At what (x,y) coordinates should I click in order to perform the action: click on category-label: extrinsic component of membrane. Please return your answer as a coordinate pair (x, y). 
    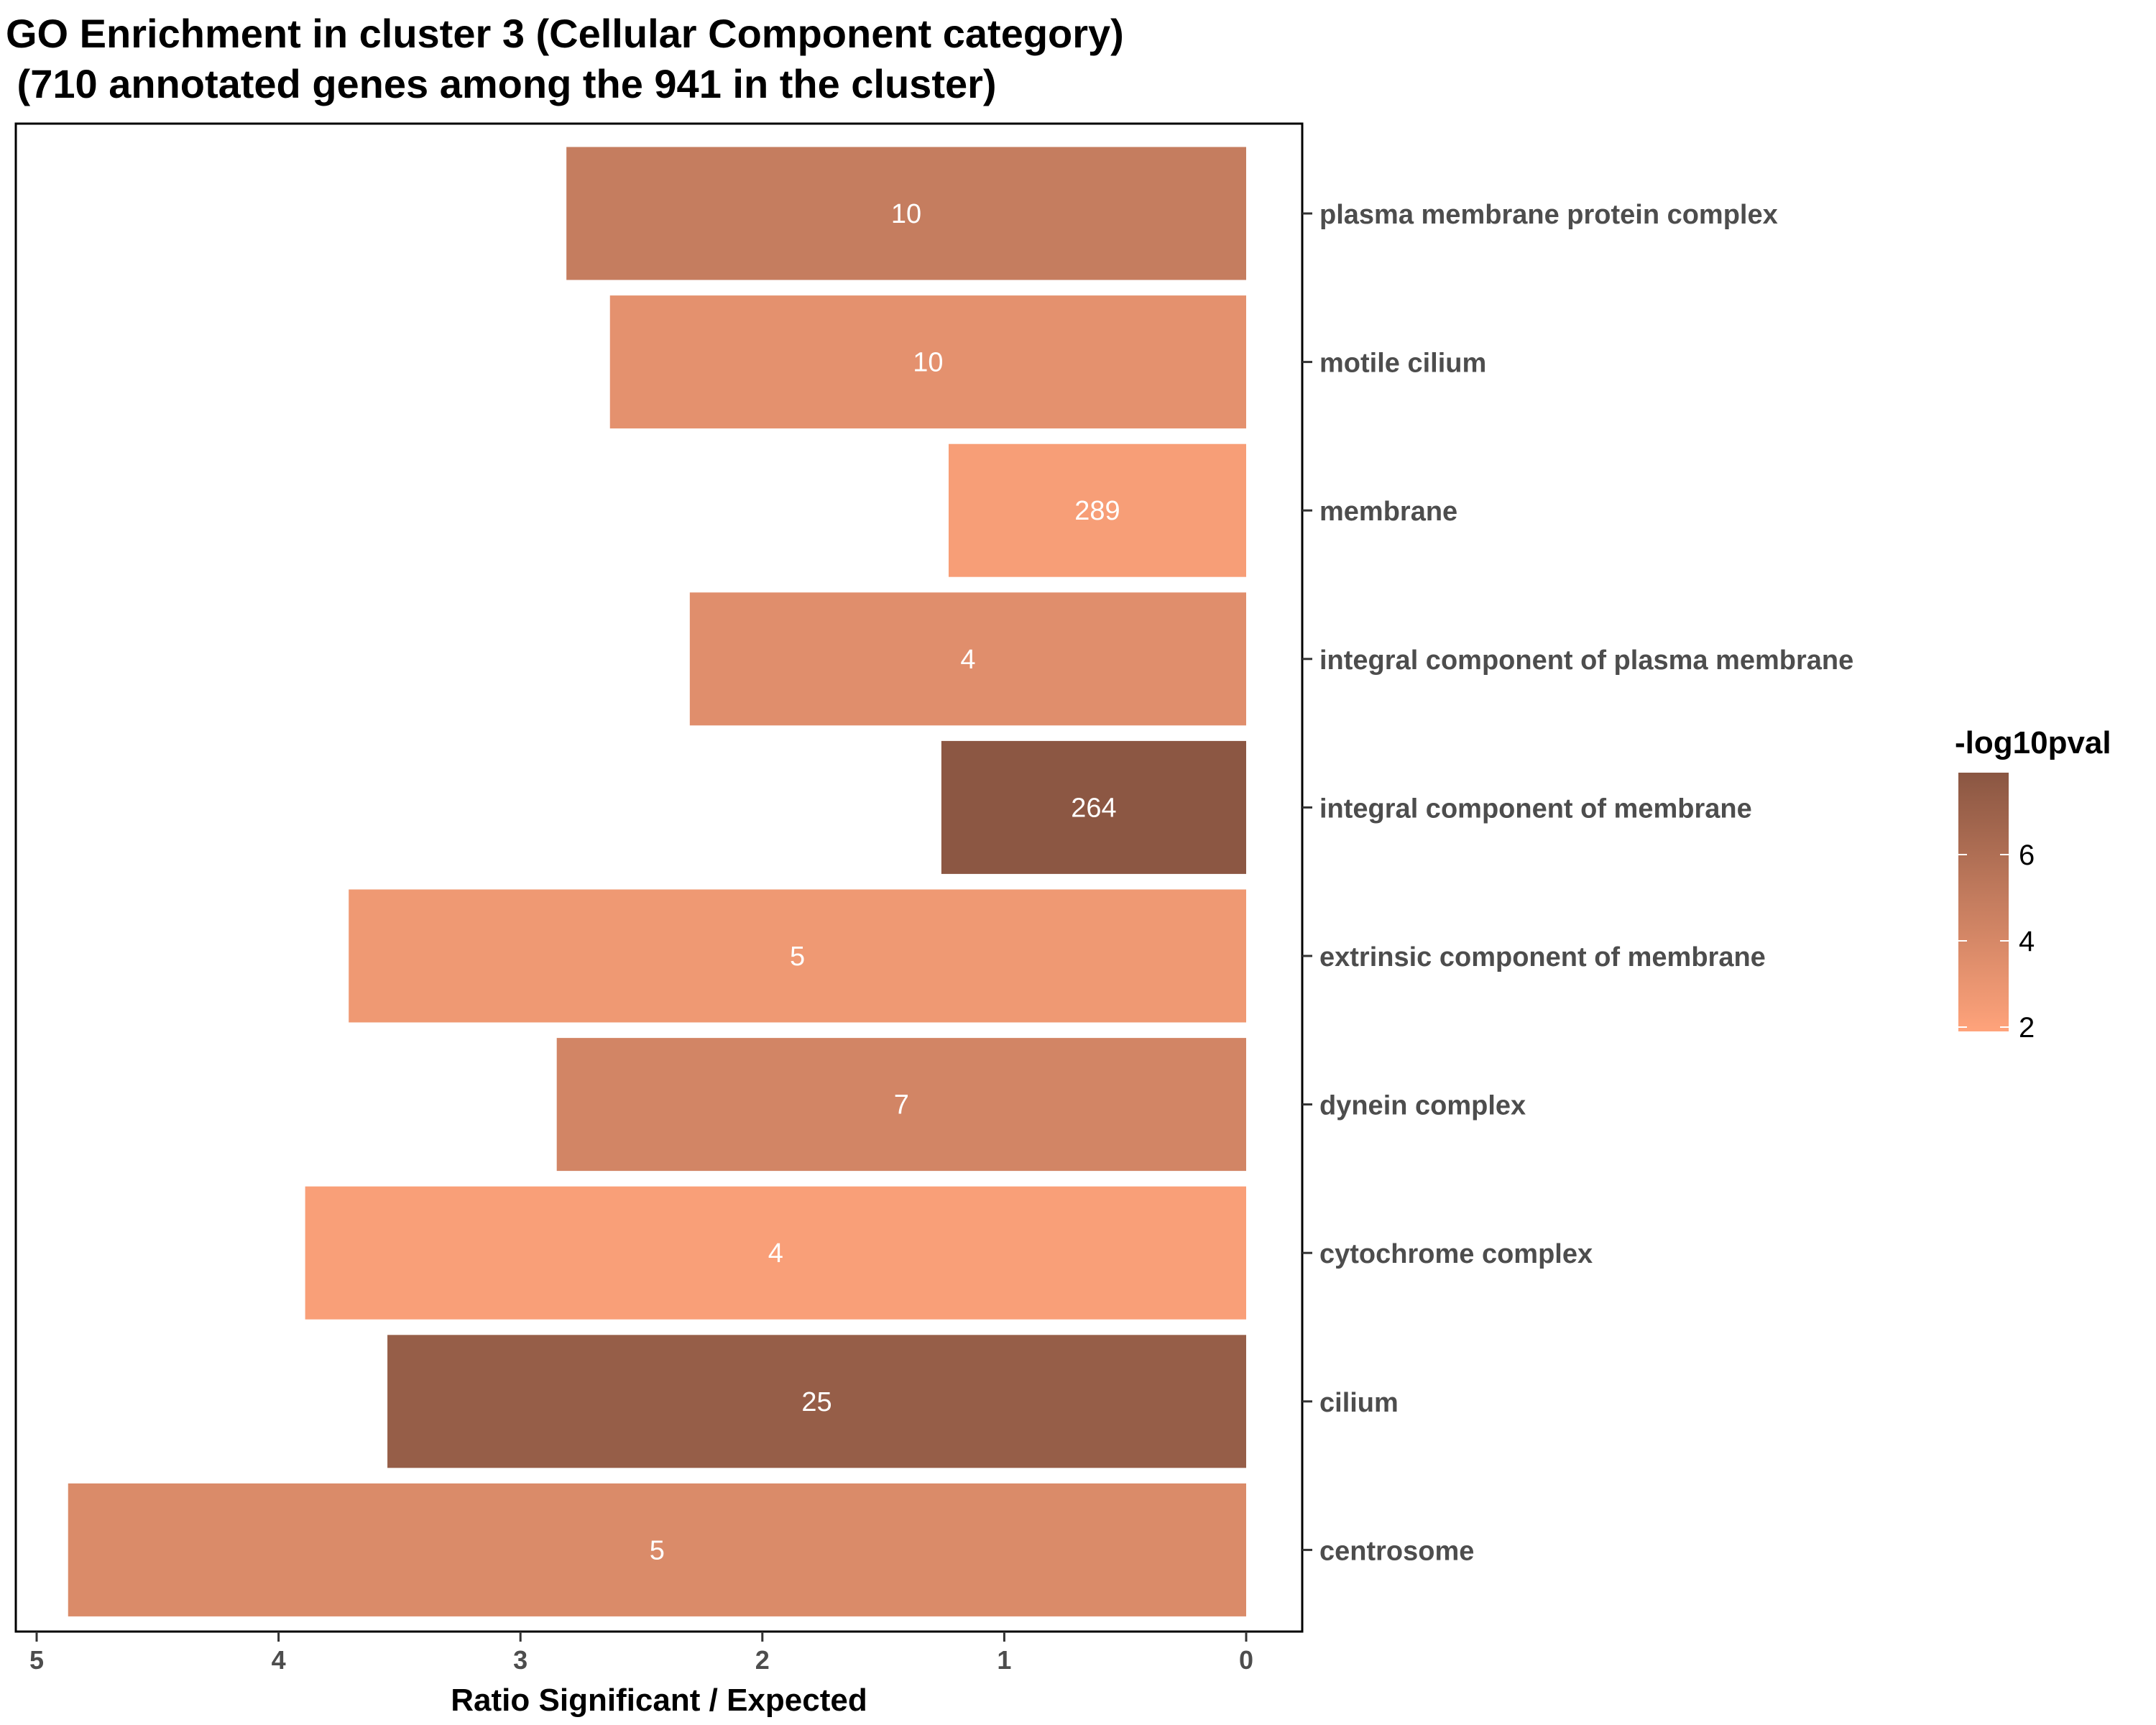
    Looking at the image, I should click on (1542, 957).